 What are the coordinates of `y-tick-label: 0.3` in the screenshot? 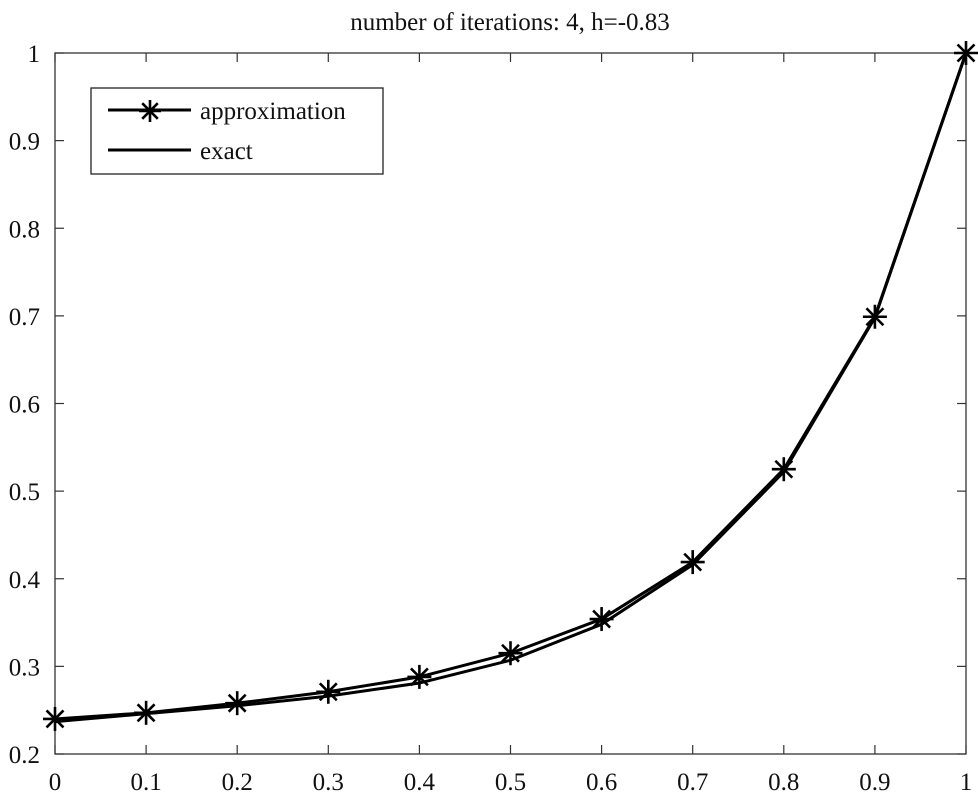 It's located at (24, 667).